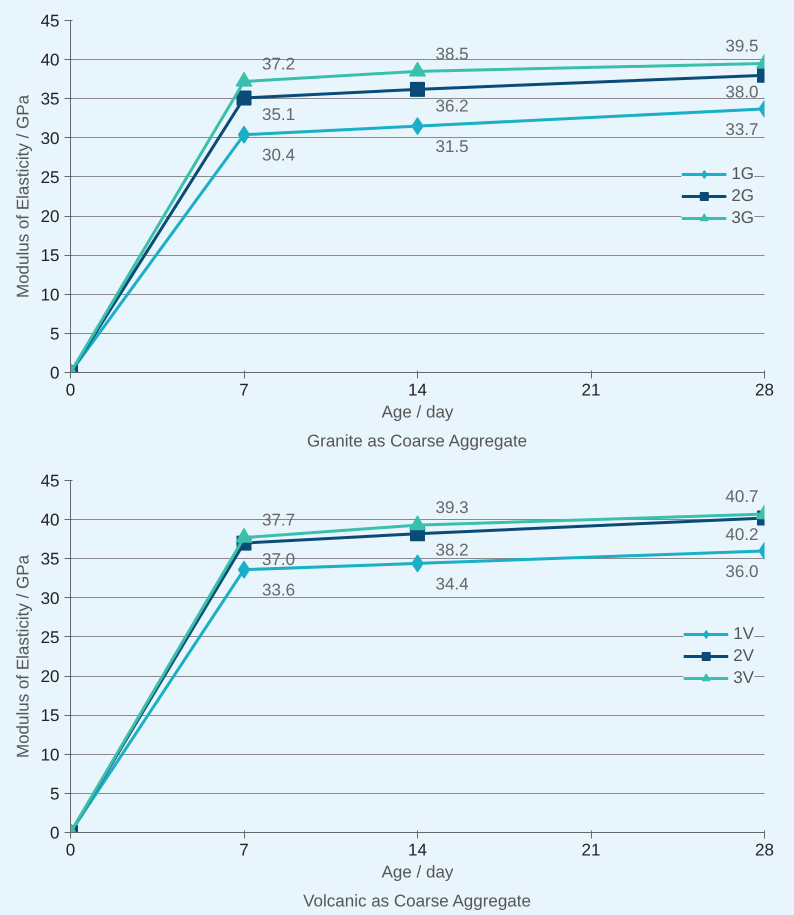 This screenshot has height=915, width=794. Describe the element at coordinates (743, 656) in the screenshot. I see `legend-label: 2V` at that location.